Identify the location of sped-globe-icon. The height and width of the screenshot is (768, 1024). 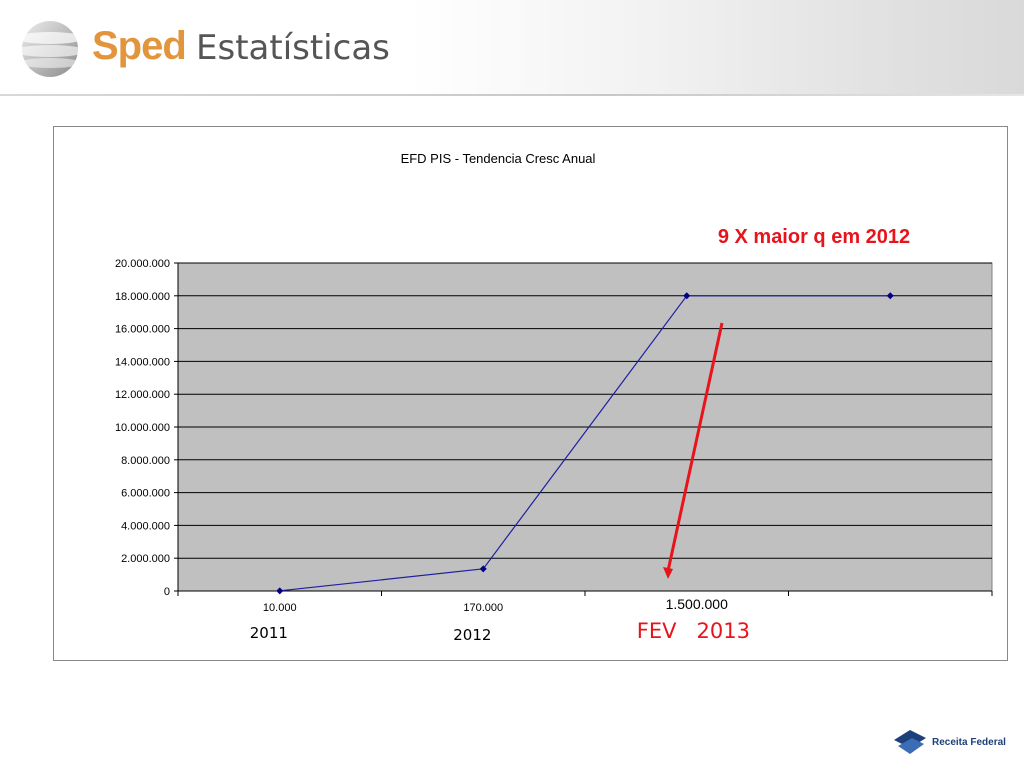
(50, 49).